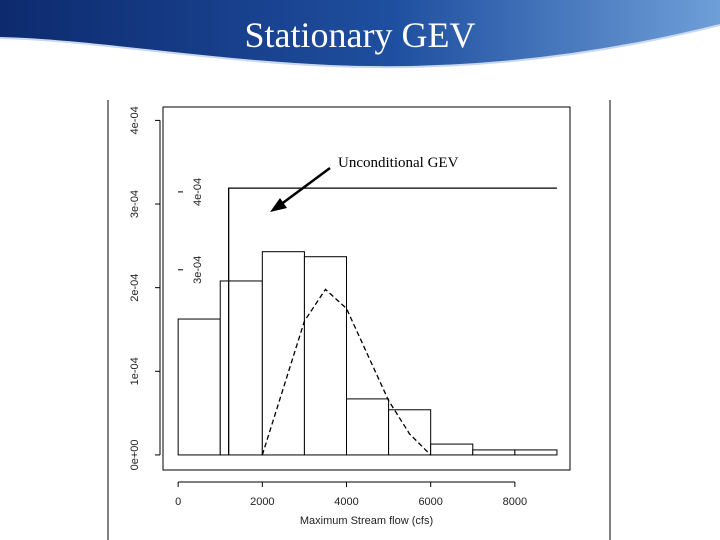 This screenshot has height=540, width=720. Describe the element at coordinates (135, 454) in the screenshot. I see `y-tick-label: 0e+00` at that location.